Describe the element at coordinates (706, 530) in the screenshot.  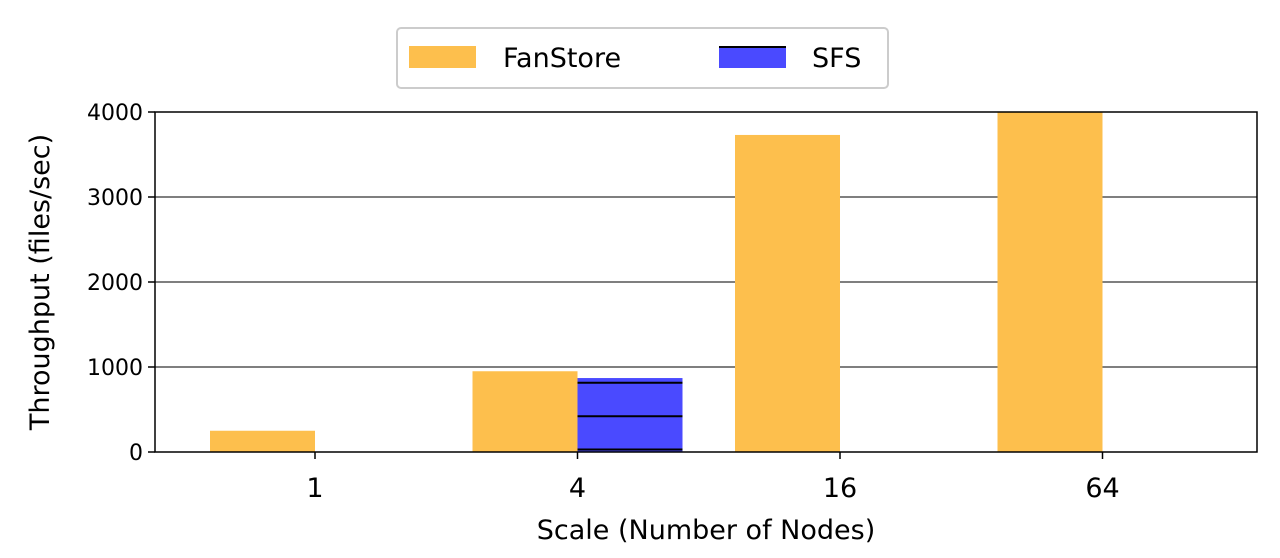
I see `x-axis-label: Scale (Number of Nodes)` at that location.